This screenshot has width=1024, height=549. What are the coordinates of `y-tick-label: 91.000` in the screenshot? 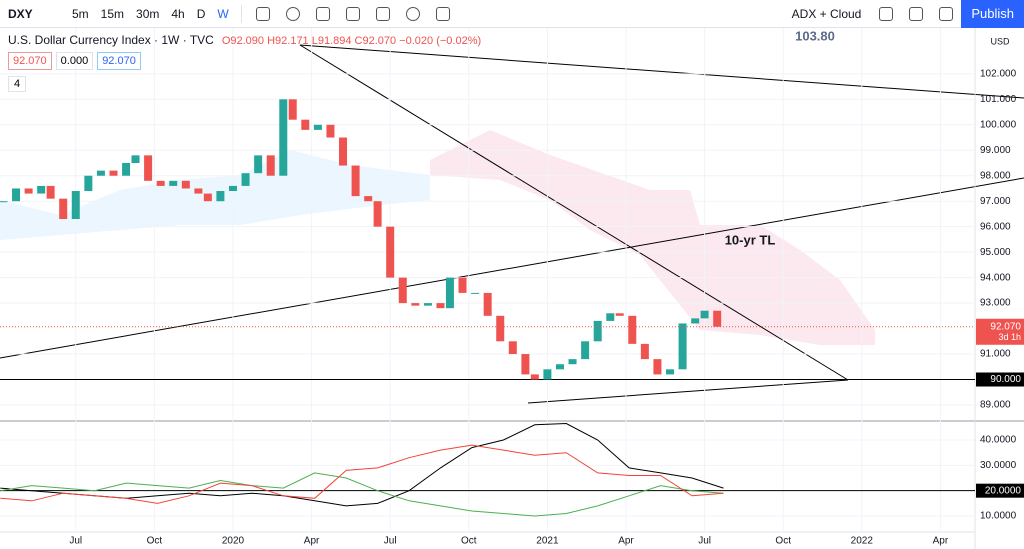 It's located at (995, 354).